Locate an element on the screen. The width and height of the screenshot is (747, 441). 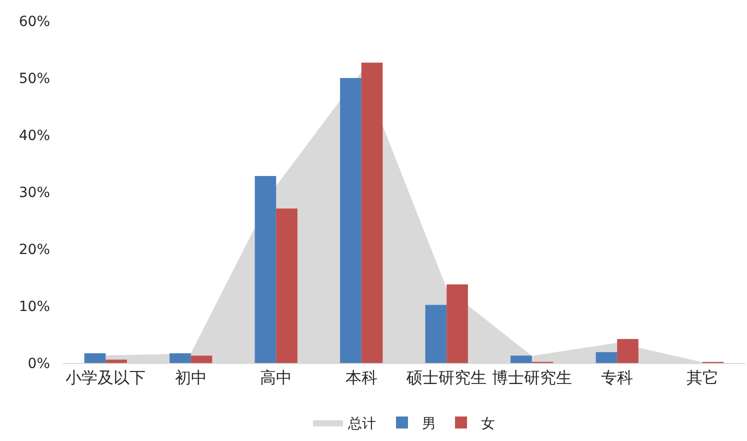
x-tick-label: 高中 is located at coordinates (276, 378).